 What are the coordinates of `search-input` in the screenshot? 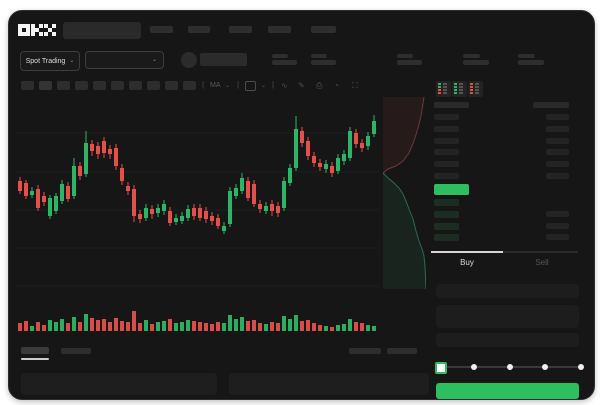 It's located at (102, 30).